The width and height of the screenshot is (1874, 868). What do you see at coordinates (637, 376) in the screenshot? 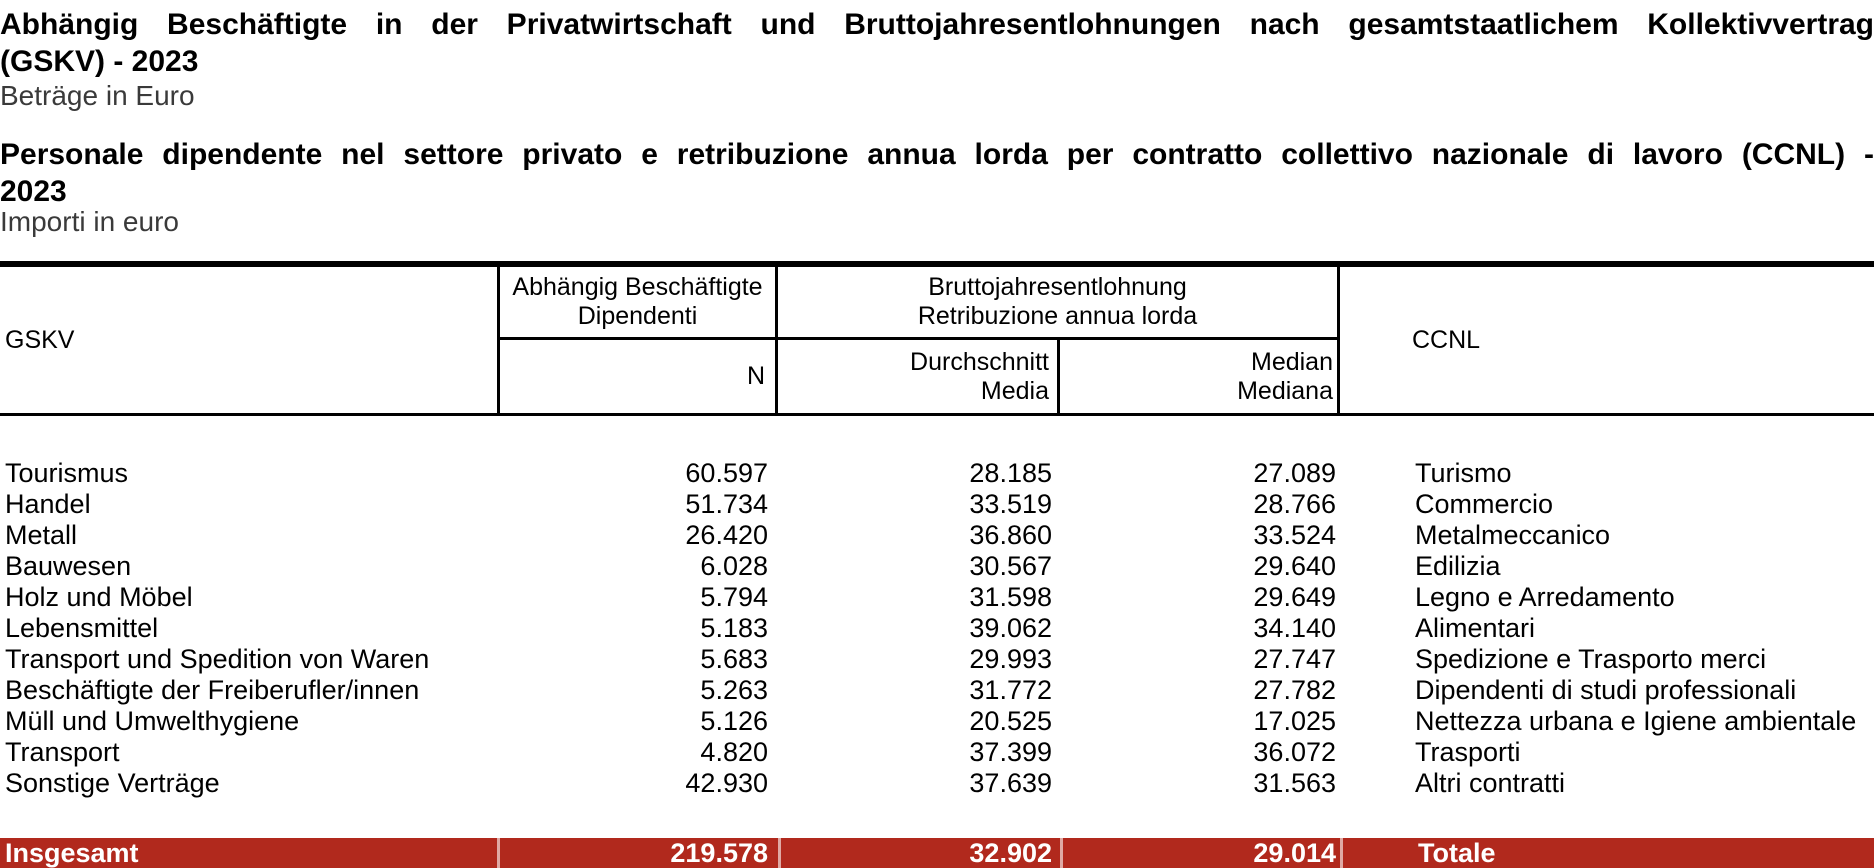
I see `header-n-label: N` at bounding box center [637, 376].